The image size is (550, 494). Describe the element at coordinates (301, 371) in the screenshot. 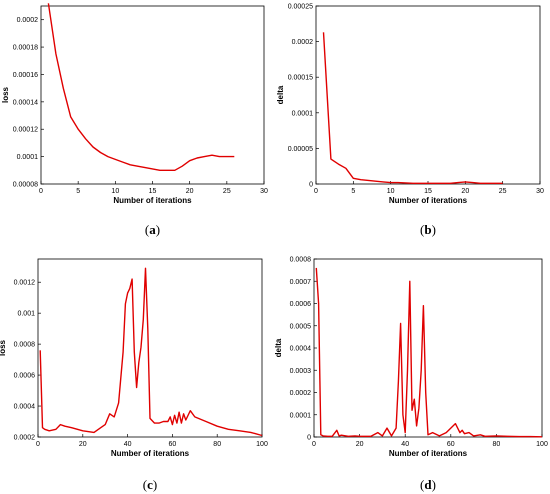

I see `chart-d-ytick-label: 0.0003` at that location.